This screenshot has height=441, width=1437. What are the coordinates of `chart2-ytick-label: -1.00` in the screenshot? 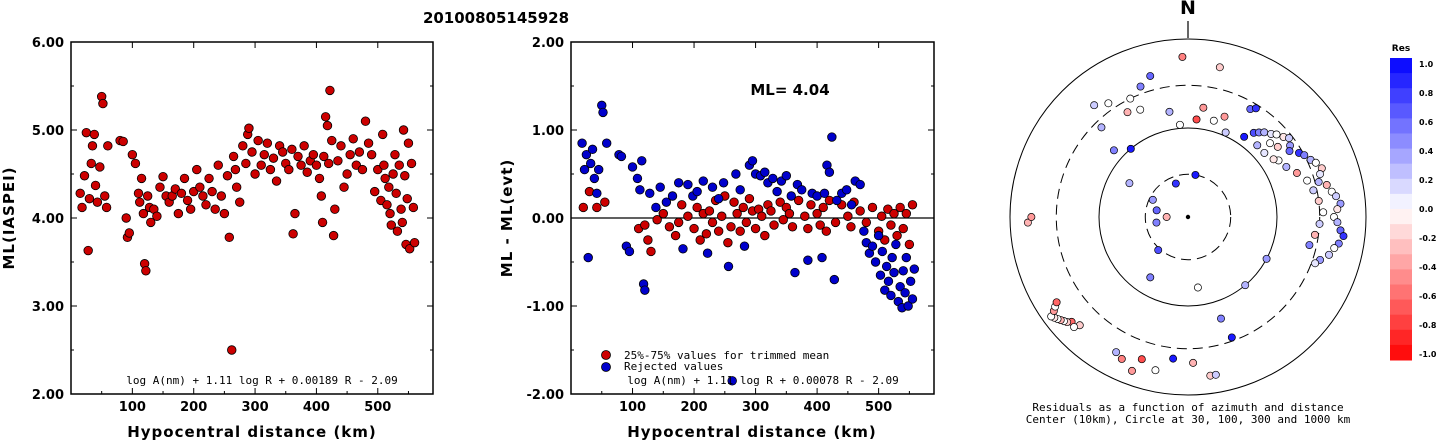 It's located at (545, 307).